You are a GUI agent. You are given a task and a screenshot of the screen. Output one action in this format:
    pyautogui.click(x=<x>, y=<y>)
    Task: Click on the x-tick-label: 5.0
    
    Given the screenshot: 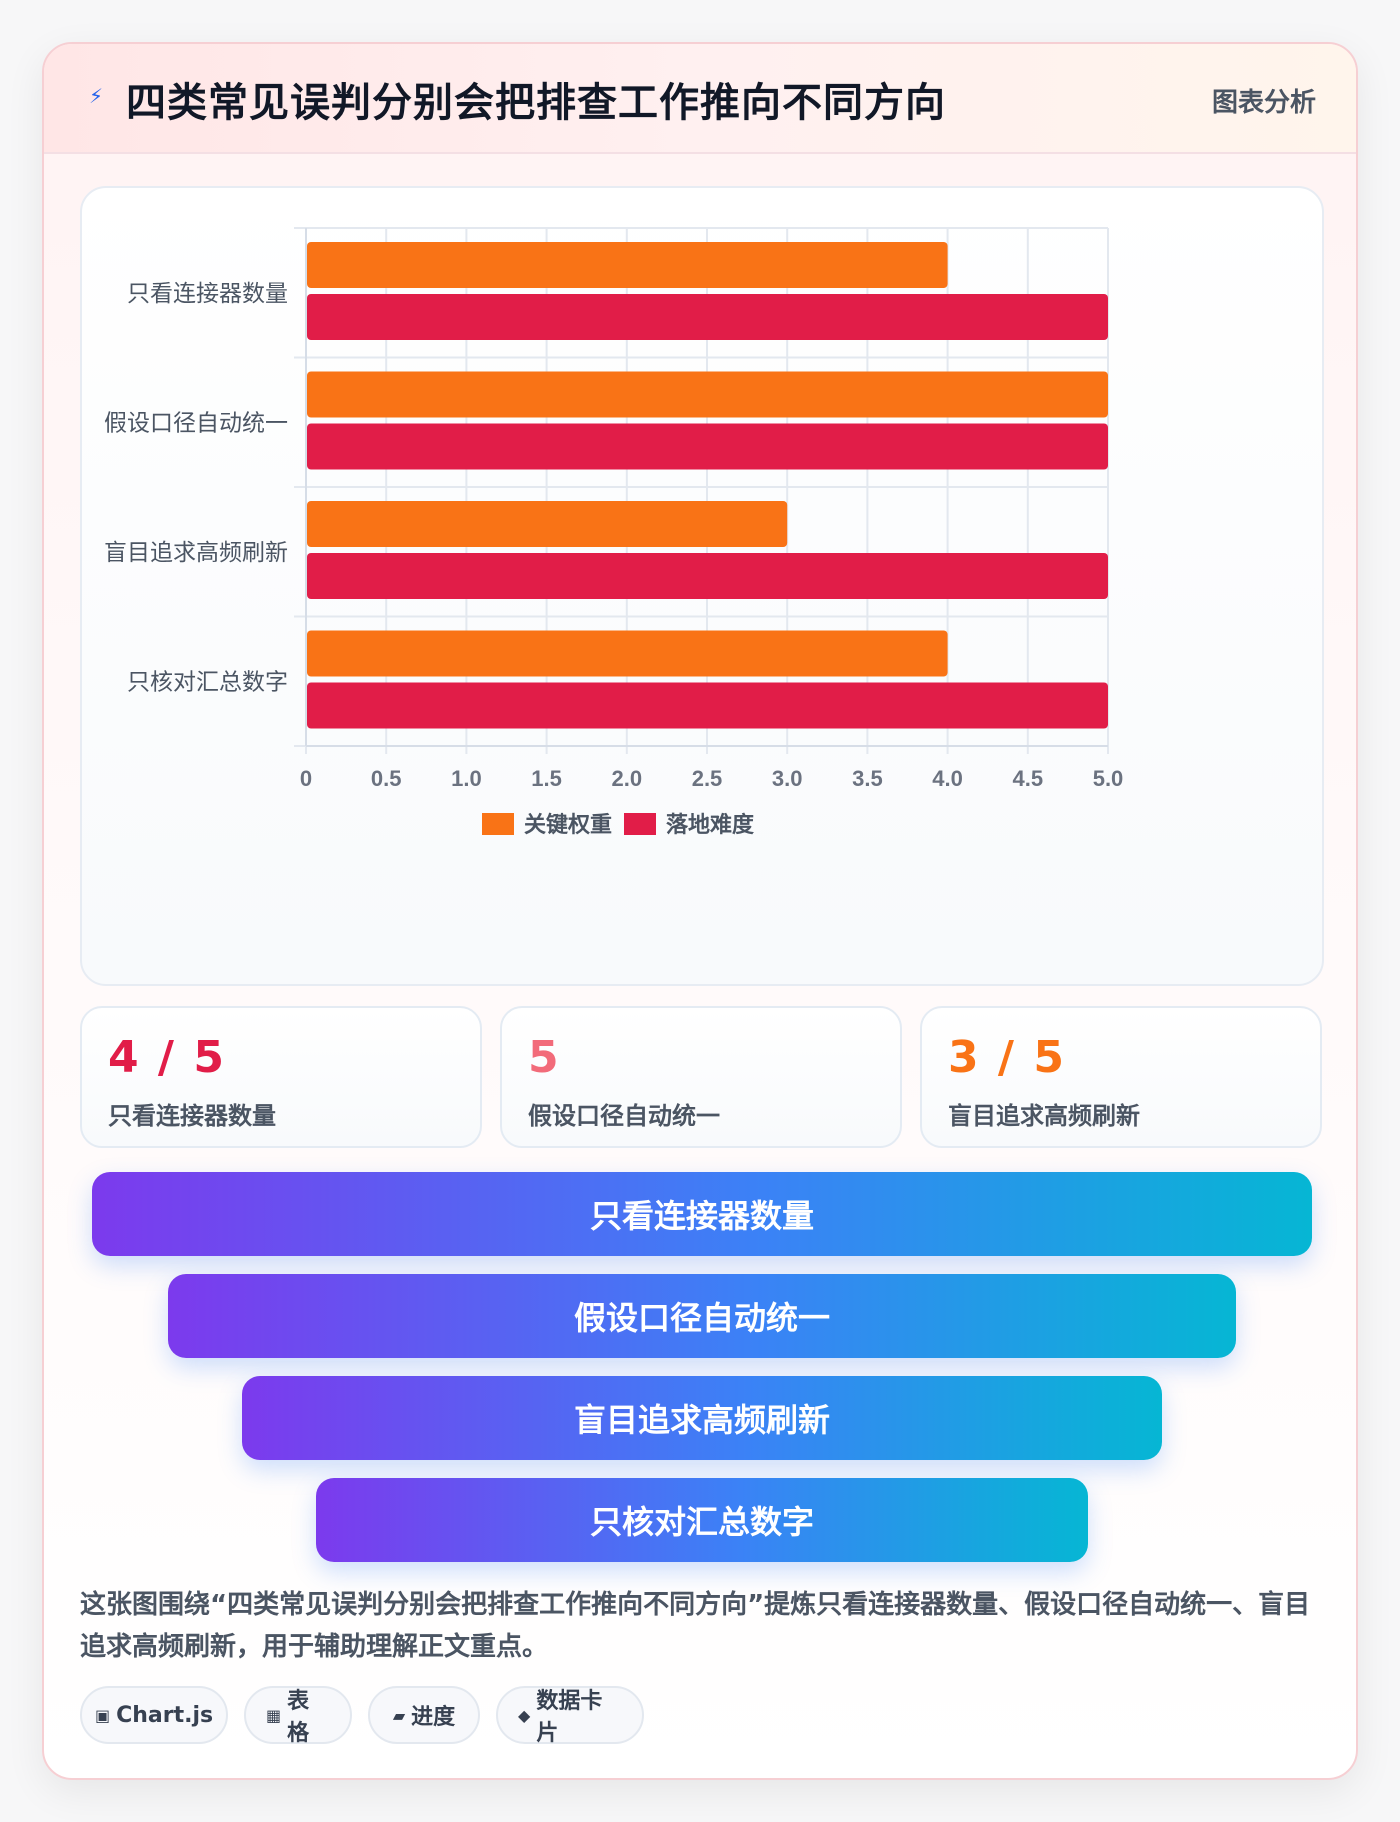 What is the action you would take?
    pyautogui.click(x=1108, y=778)
    